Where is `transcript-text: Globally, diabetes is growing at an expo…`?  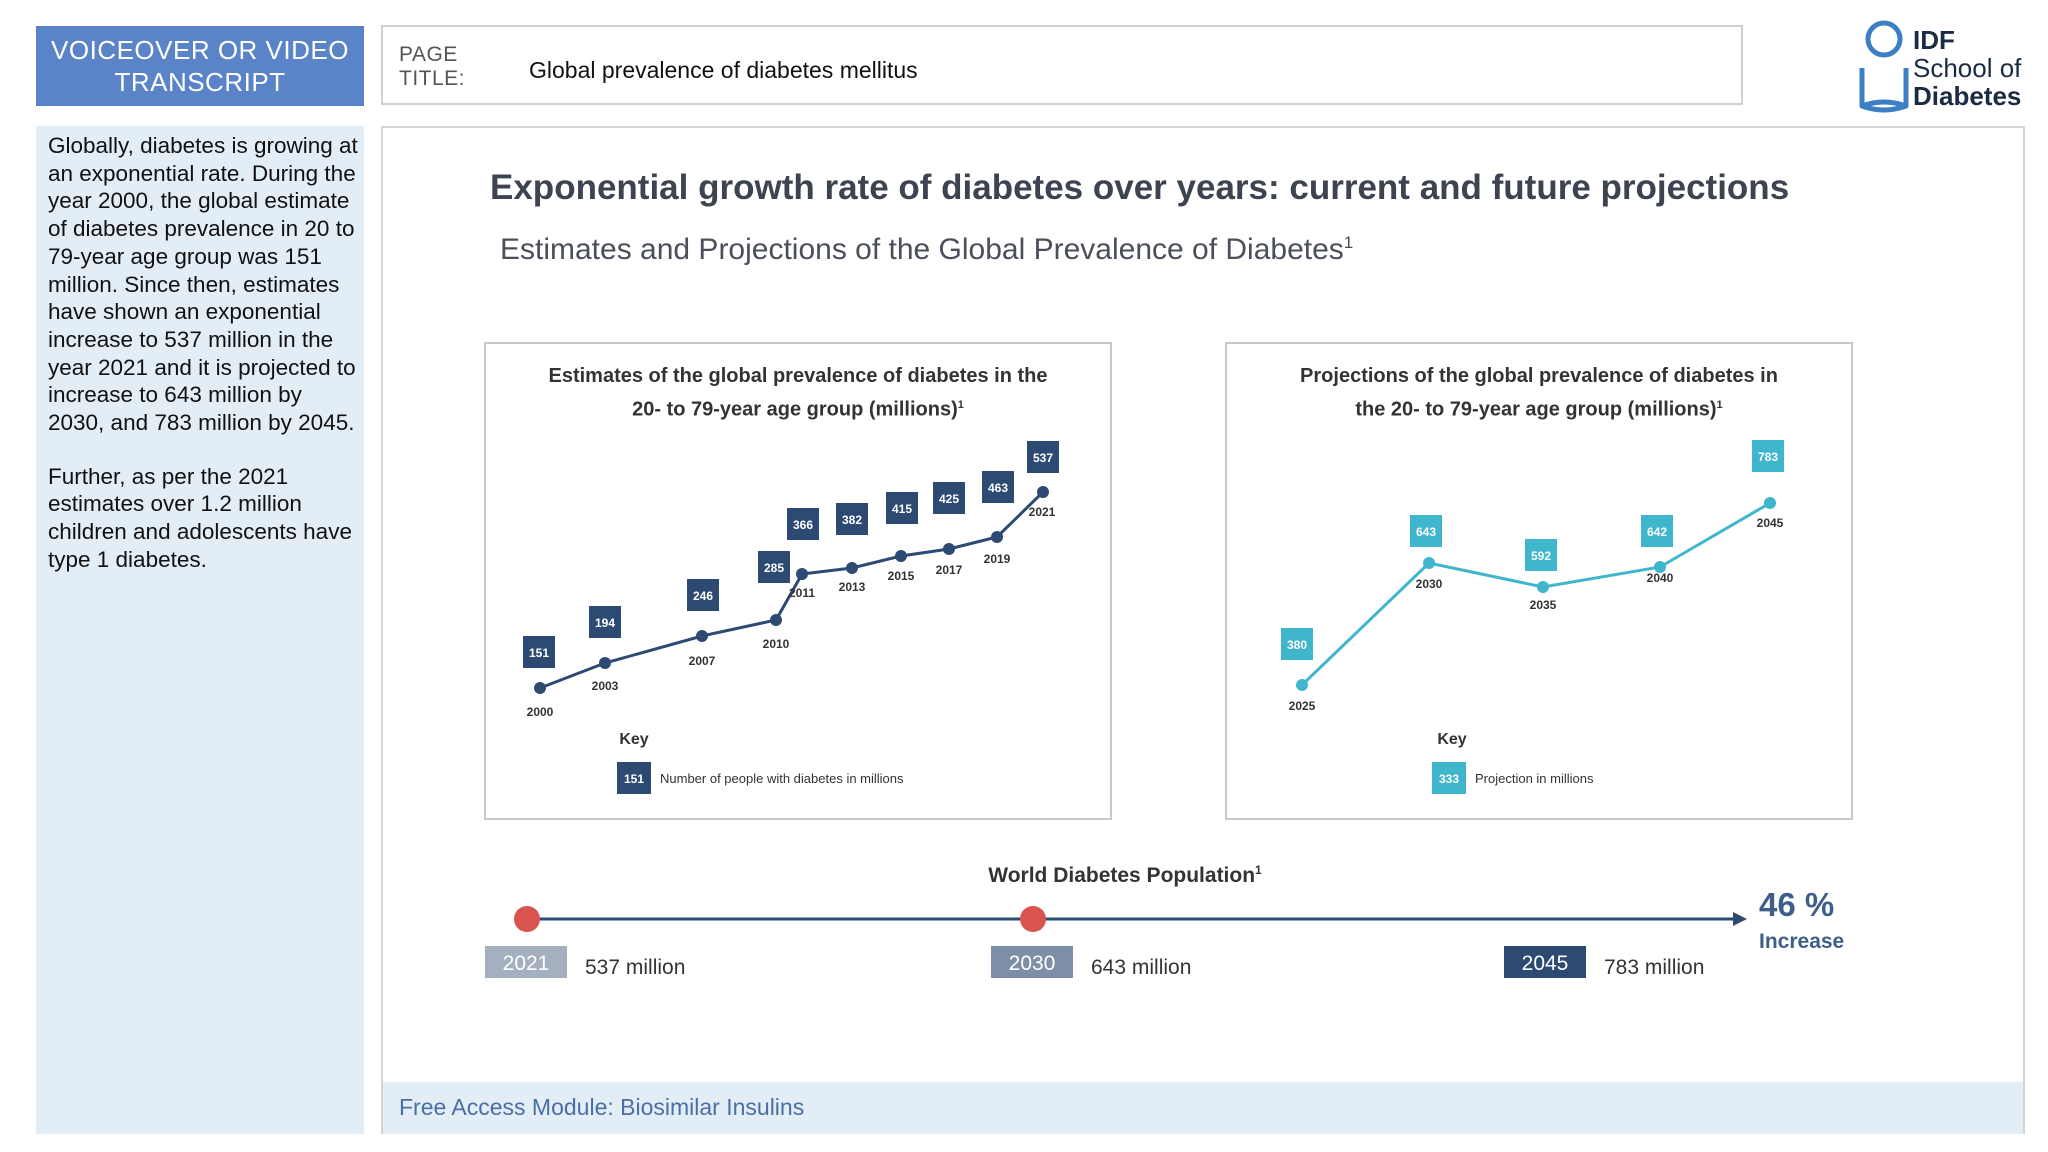
transcript-text: Globally, diabetes is growing at an expo… is located at coordinates (203, 366).